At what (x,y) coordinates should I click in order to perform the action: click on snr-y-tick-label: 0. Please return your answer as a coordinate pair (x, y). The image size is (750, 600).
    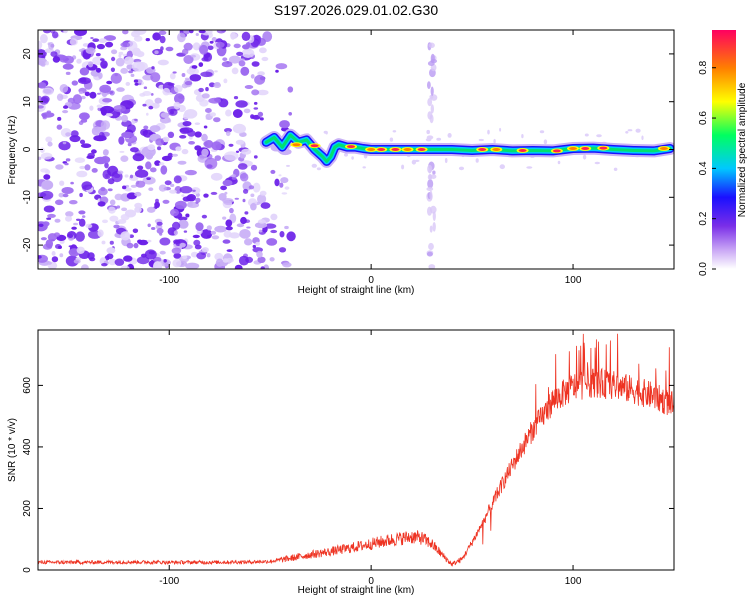
    Looking at the image, I should click on (27, 570).